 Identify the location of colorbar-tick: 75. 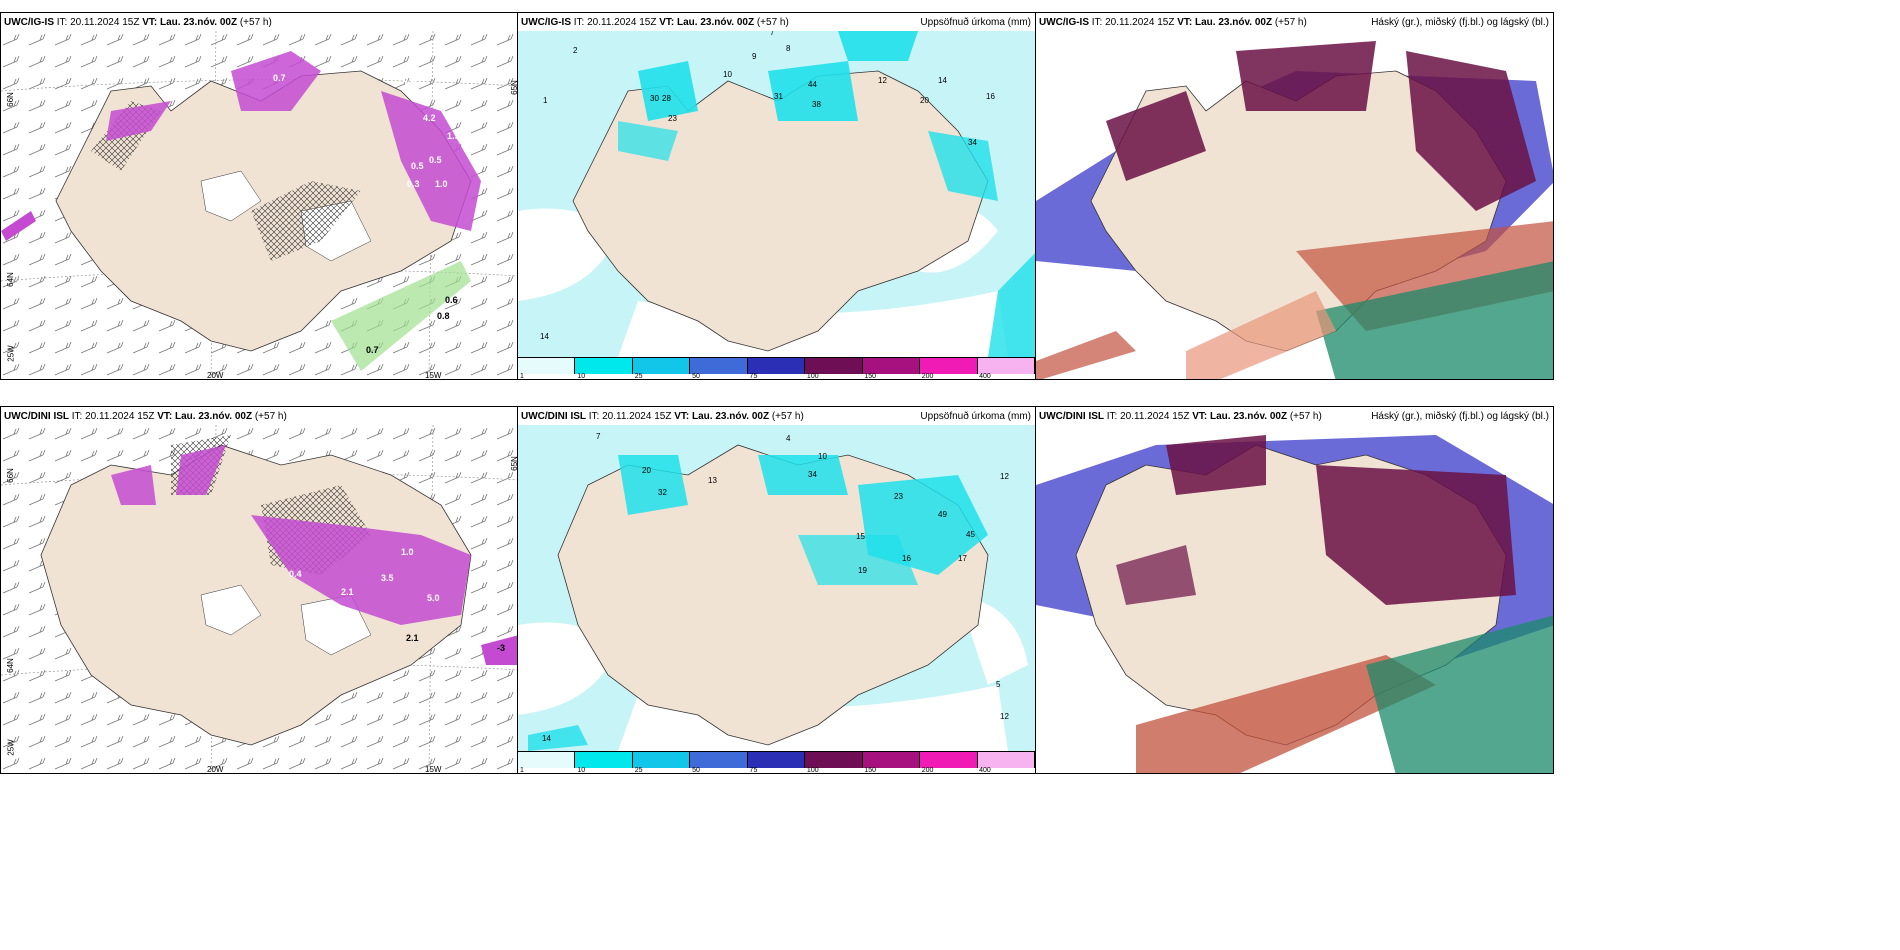
(753, 770).